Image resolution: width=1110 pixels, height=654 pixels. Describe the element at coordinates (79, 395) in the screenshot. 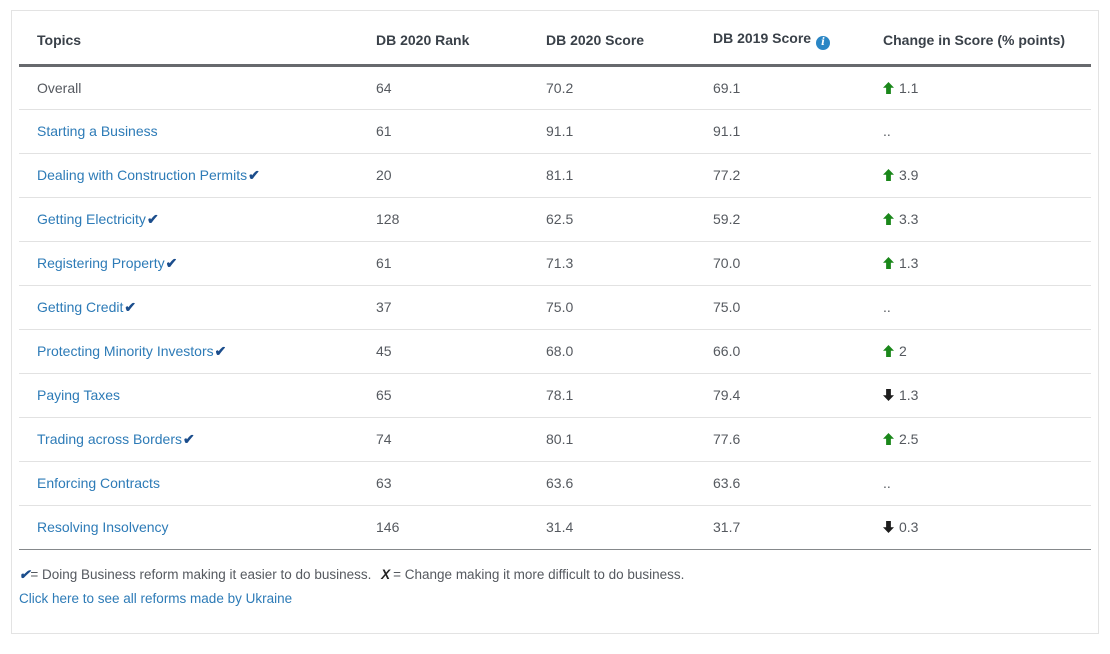

I see `topic-link: Paying Taxes` at that location.